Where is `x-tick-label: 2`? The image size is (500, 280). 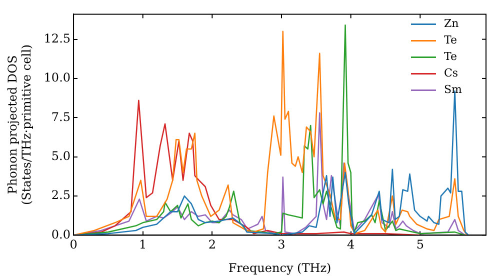
x-tick-label: 2 is located at coordinates (212, 245).